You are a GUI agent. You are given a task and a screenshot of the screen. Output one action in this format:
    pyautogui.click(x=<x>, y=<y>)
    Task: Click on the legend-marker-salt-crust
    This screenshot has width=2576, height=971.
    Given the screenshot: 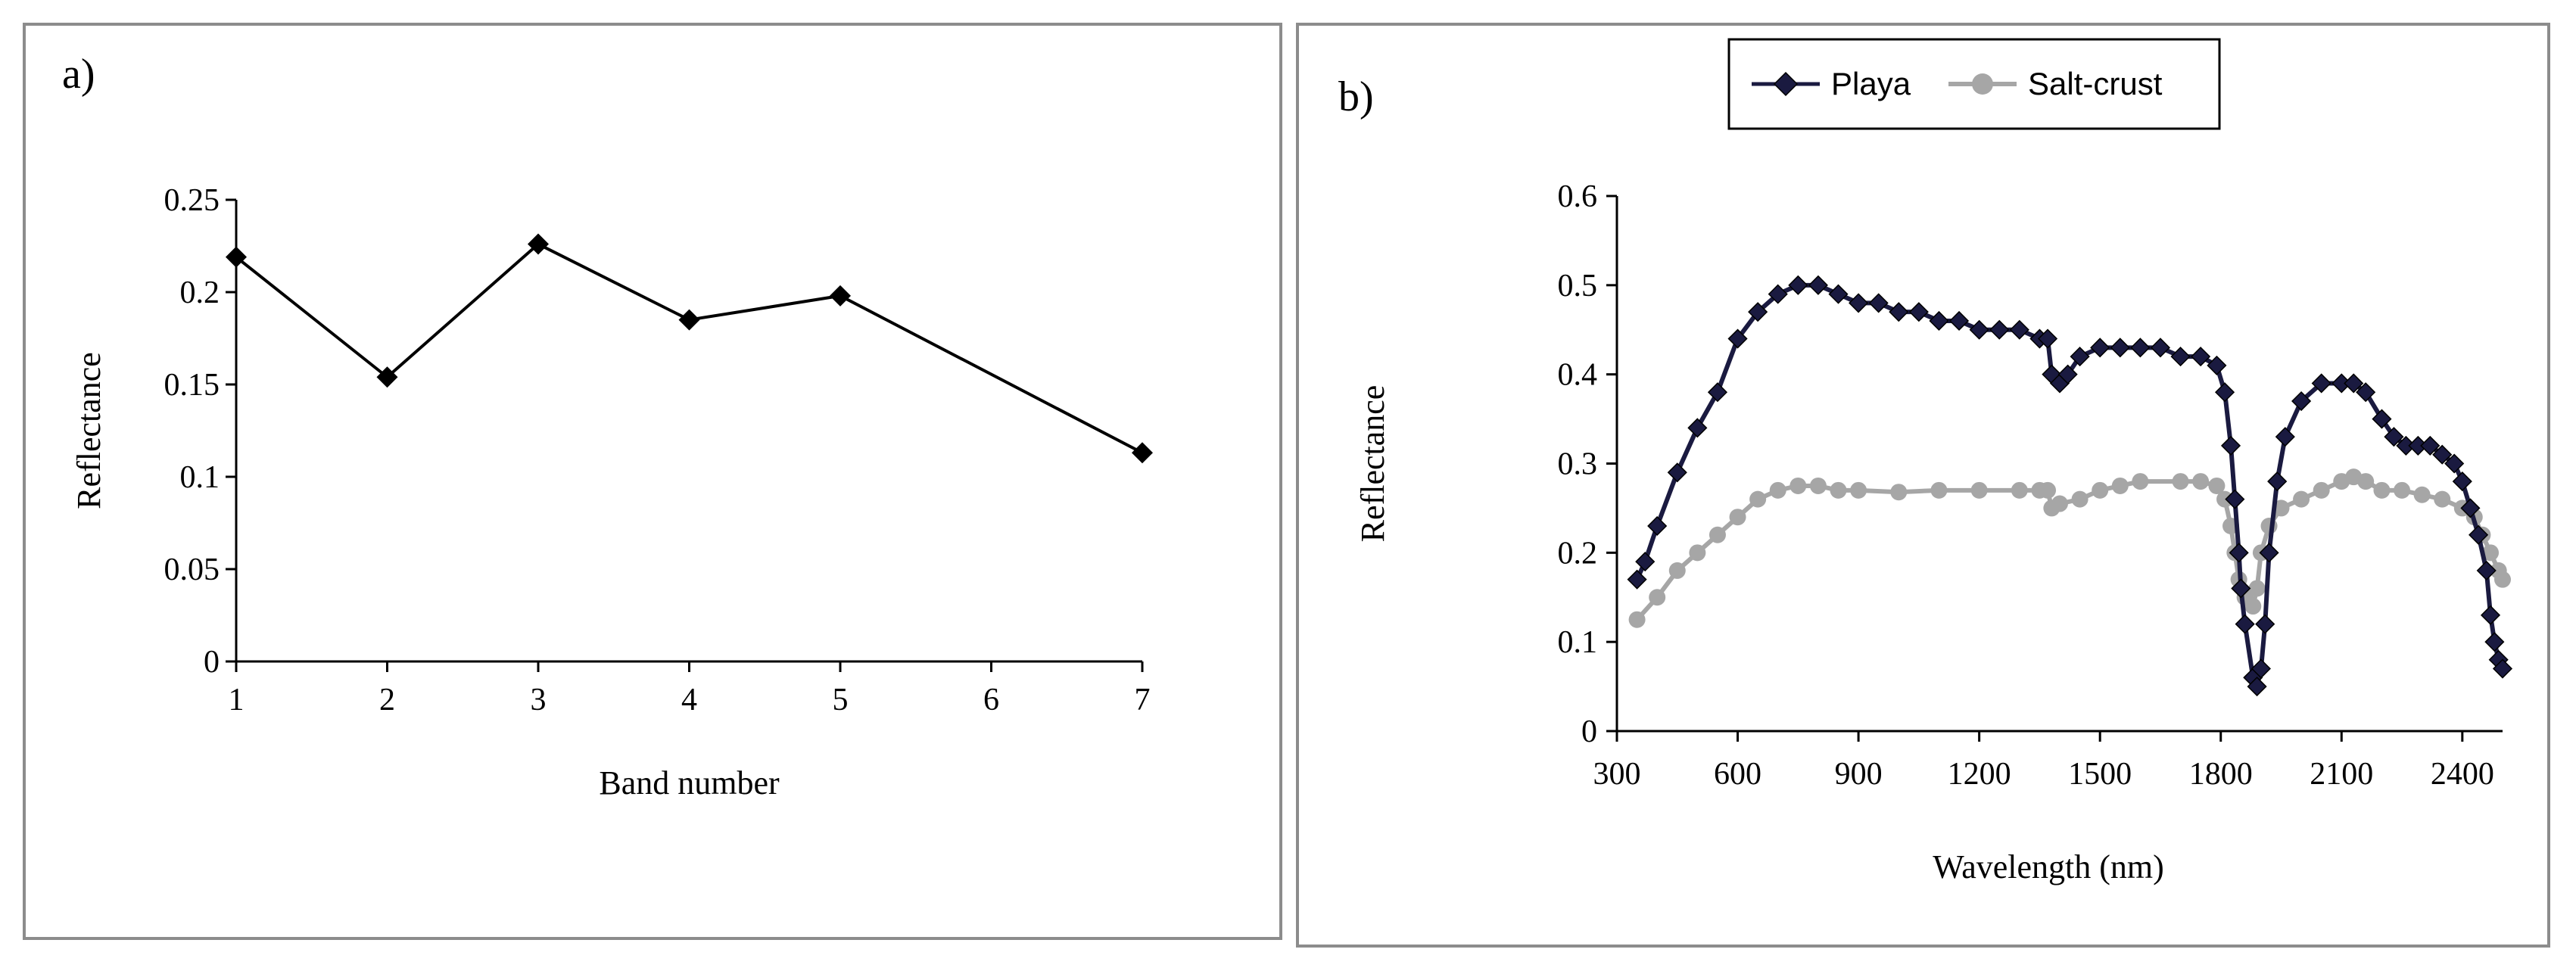 What is the action you would take?
    pyautogui.click(x=1982, y=84)
    